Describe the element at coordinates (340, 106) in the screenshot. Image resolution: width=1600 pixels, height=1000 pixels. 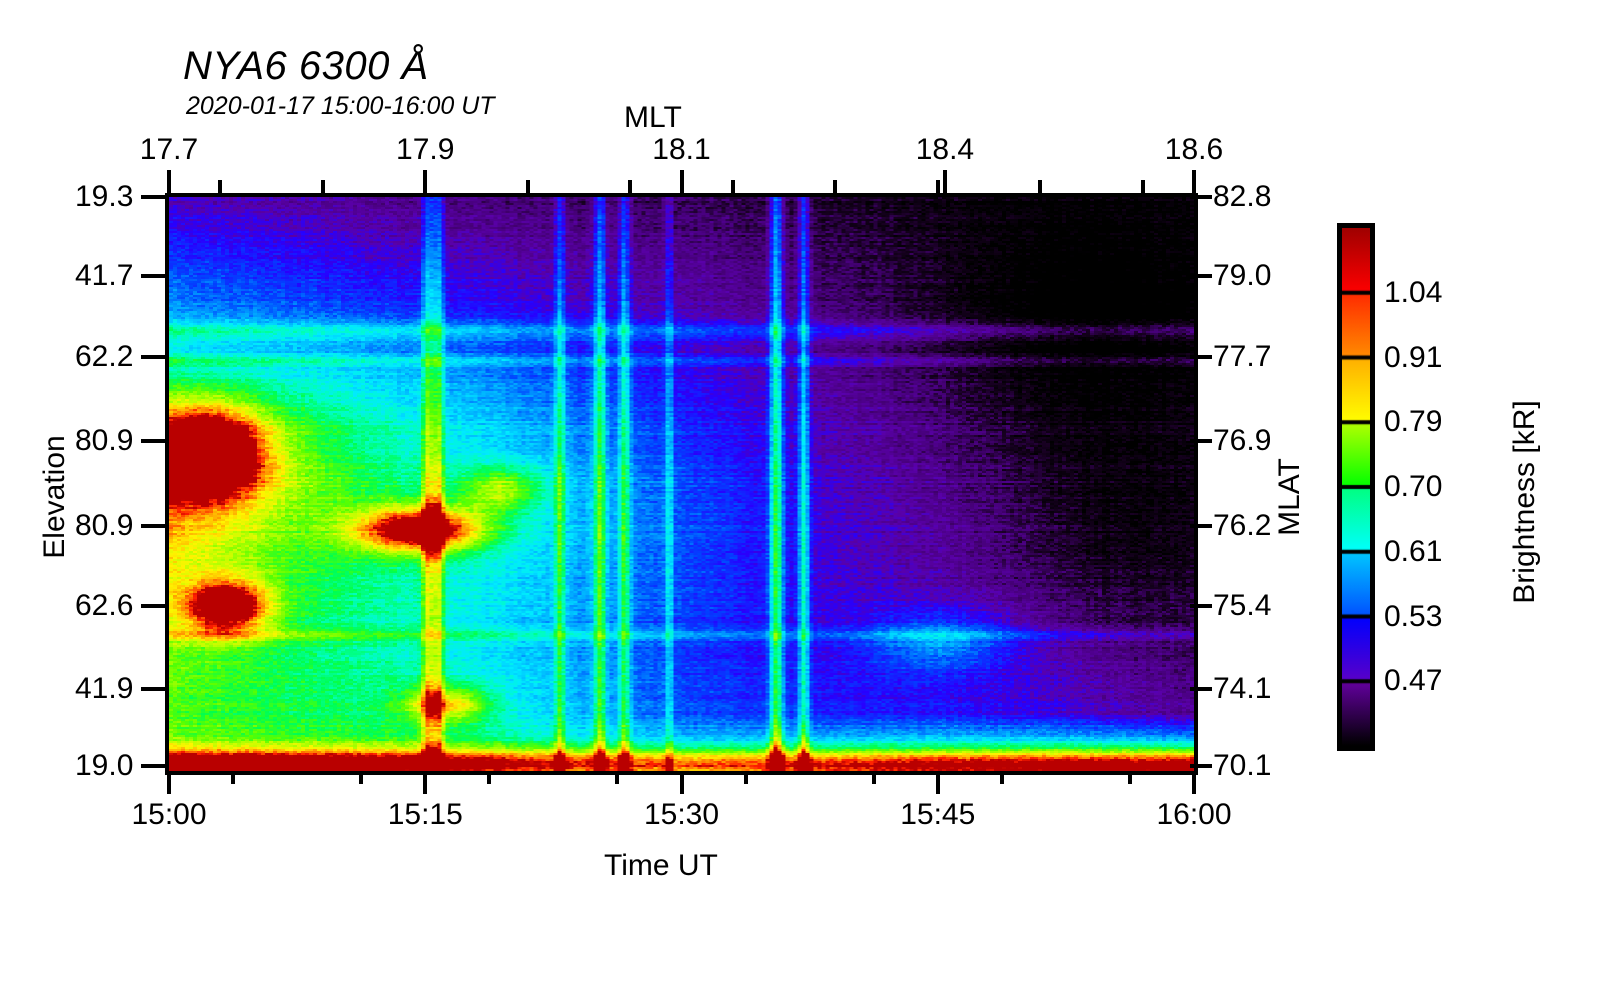
I see `page-subtitle: 2020-01-17 15:00-16:00 UT` at that location.